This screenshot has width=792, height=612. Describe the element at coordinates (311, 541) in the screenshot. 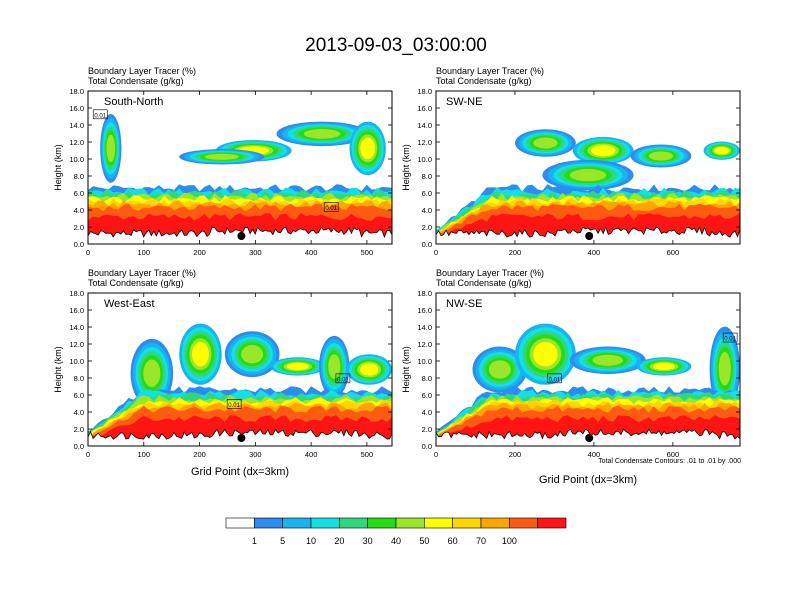

I see `colorbar-label: 10` at that location.